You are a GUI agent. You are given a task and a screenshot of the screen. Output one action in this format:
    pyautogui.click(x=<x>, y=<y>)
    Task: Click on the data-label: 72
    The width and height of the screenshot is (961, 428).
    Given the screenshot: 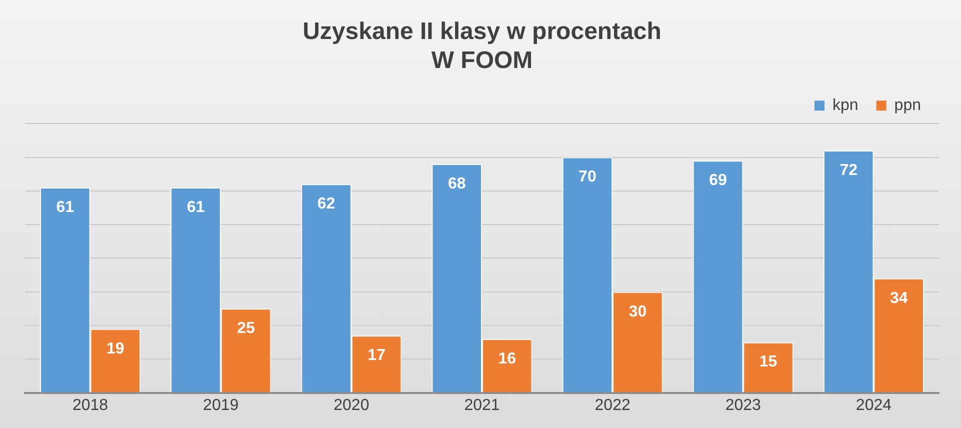 What is the action you would take?
    pyautogui.click(x=849, y=170)
    